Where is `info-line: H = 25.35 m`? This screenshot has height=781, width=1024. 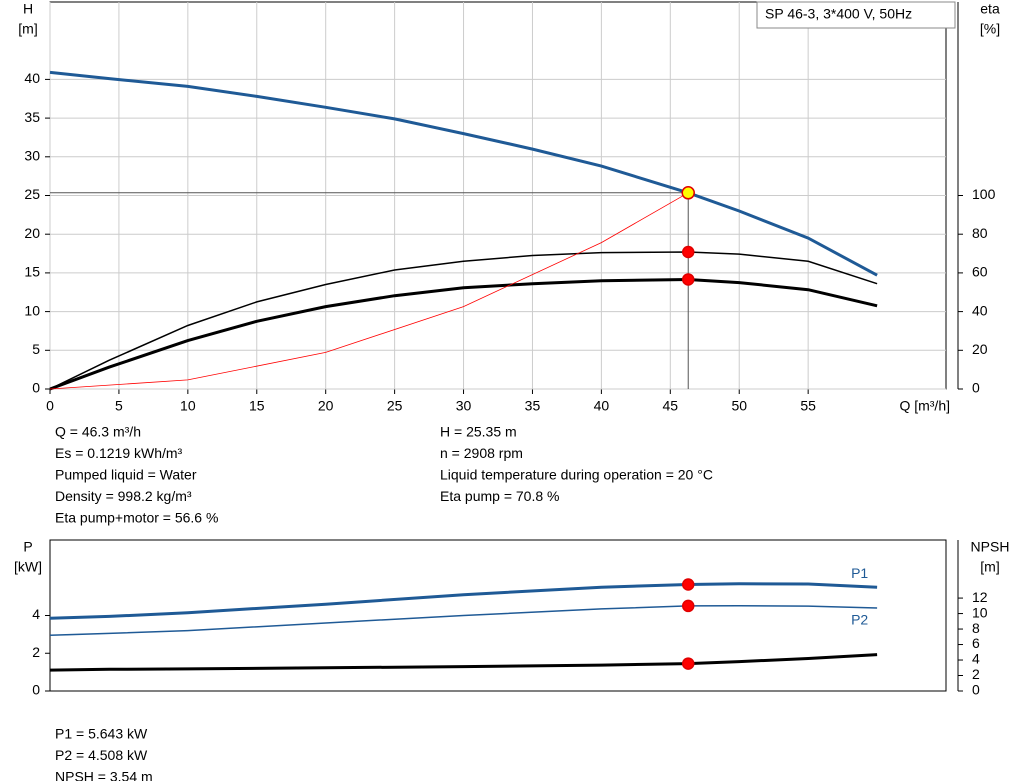 info-line: H = 25.35 m is located at coordinates (478, 432).